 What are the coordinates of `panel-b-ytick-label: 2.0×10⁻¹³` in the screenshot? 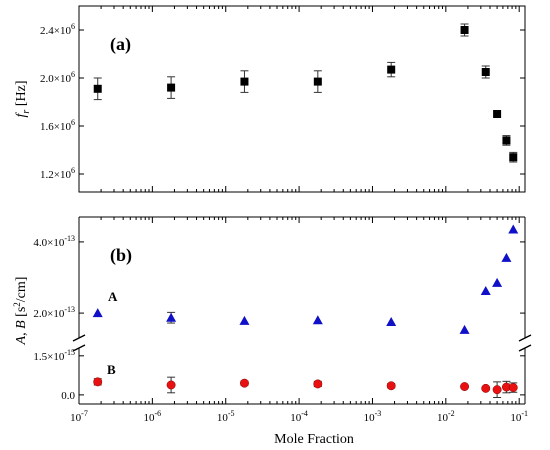 It's located at (54, 312).